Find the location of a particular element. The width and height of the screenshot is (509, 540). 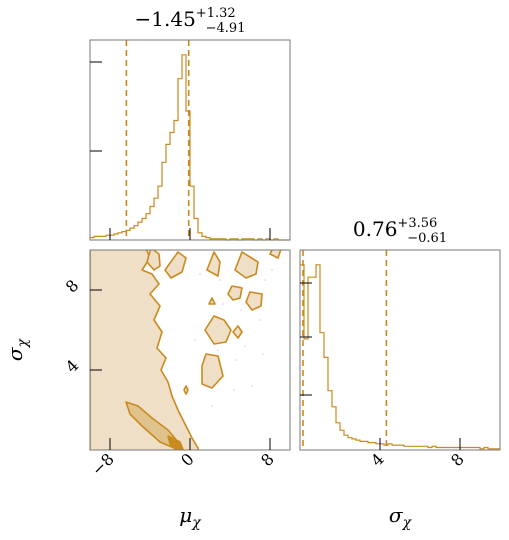

x-tick-label: 4 is located at coordinates (377, 459).